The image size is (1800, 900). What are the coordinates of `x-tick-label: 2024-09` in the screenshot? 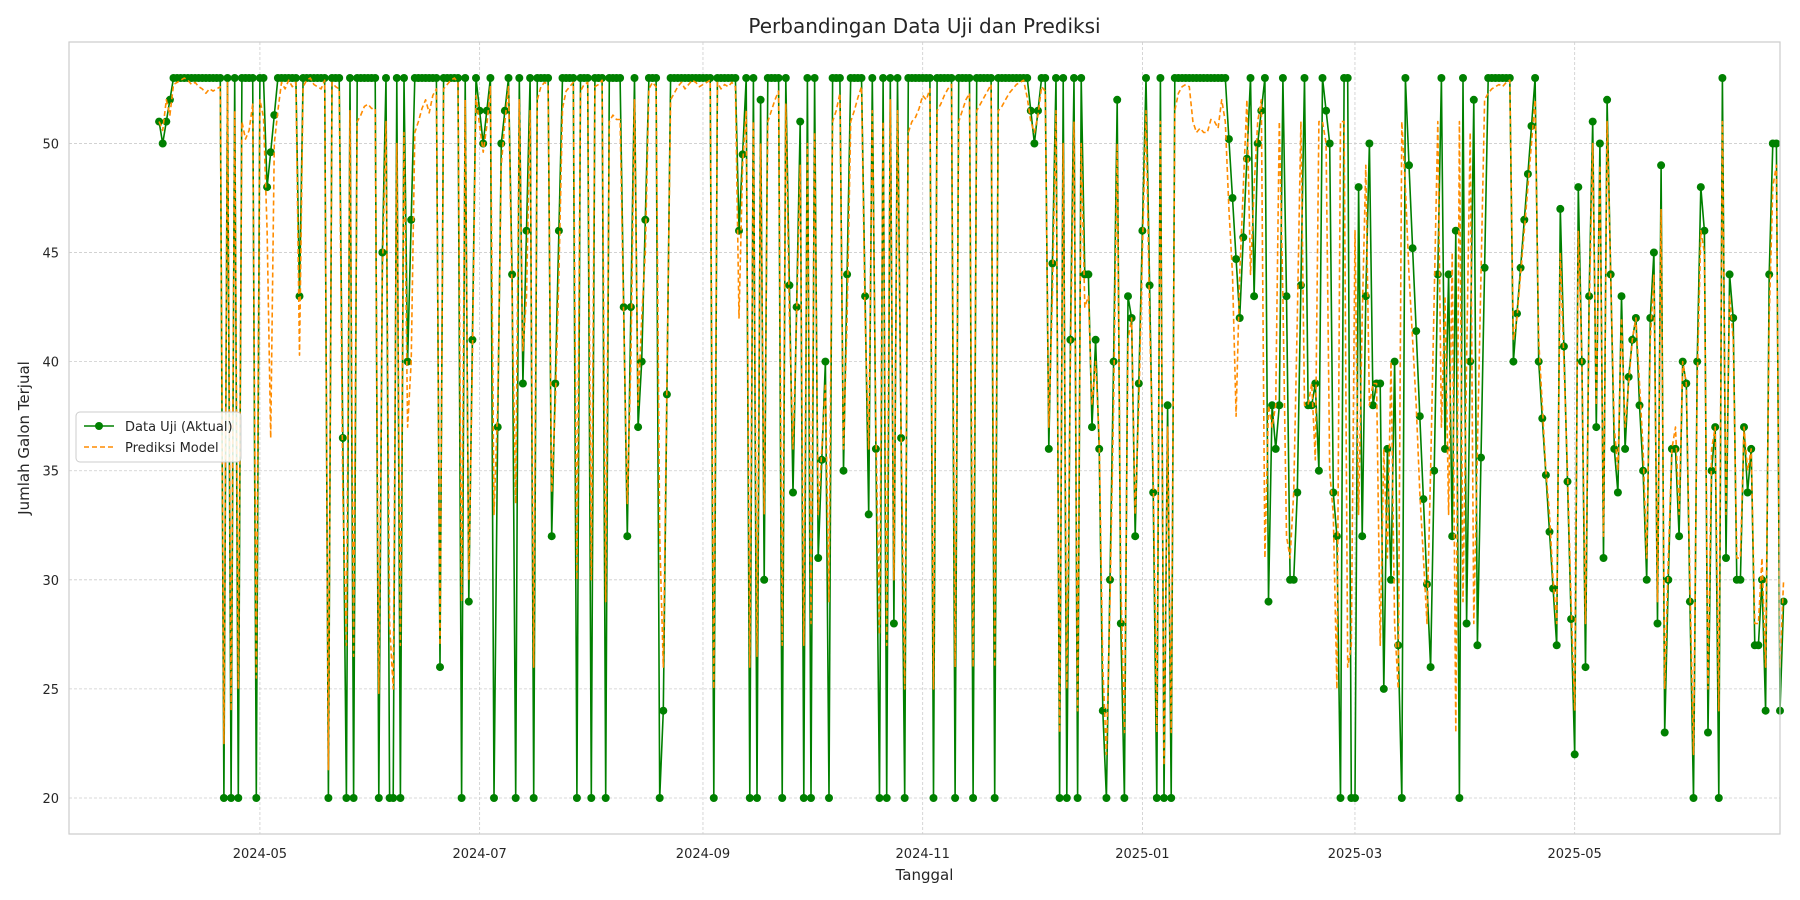 It's located at (703, 854).